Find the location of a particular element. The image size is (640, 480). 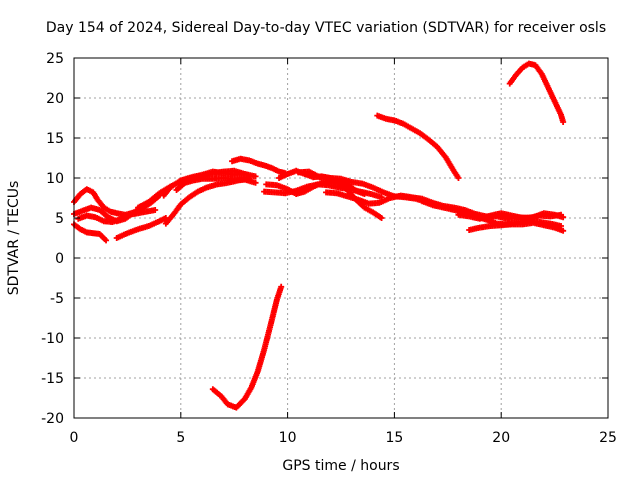

y-tick-label: 10 is located at coordinates (55, 179).